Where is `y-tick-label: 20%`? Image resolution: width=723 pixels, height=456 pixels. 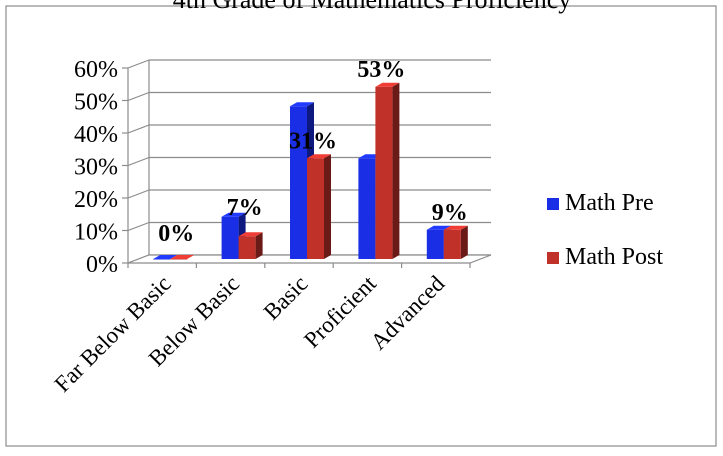 y-tick-label: 20% is located at coordinates (96, 200).